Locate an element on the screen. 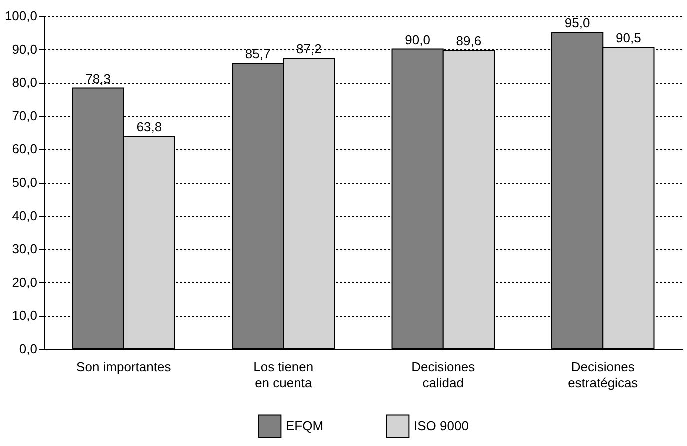 The width and height of the screenshot is (687, 446). y-tick-label: 90,0 is located at coordinates (25, 49).